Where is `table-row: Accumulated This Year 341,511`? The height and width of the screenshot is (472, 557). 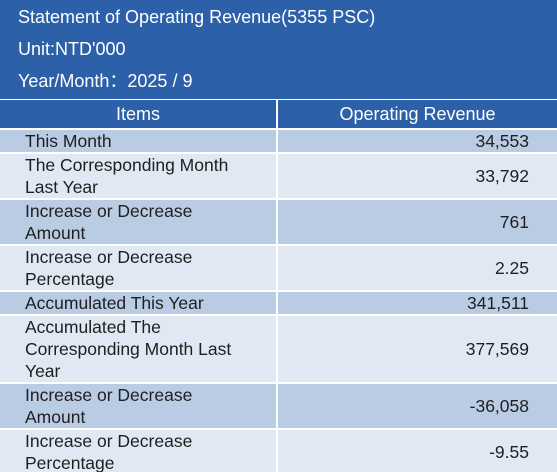 table-row: Accumulated This Year 341,511 is located at coordinates (278, 303).